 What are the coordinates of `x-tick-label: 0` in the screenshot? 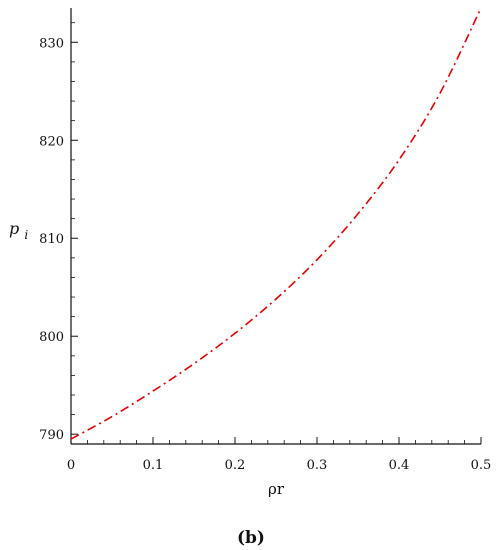 It's located at (71, 465).